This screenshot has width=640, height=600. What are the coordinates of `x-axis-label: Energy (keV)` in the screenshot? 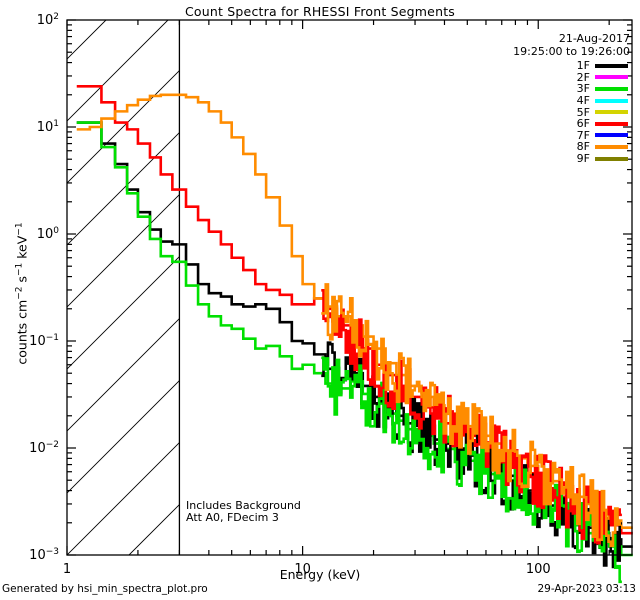 It's located at (320, 574).